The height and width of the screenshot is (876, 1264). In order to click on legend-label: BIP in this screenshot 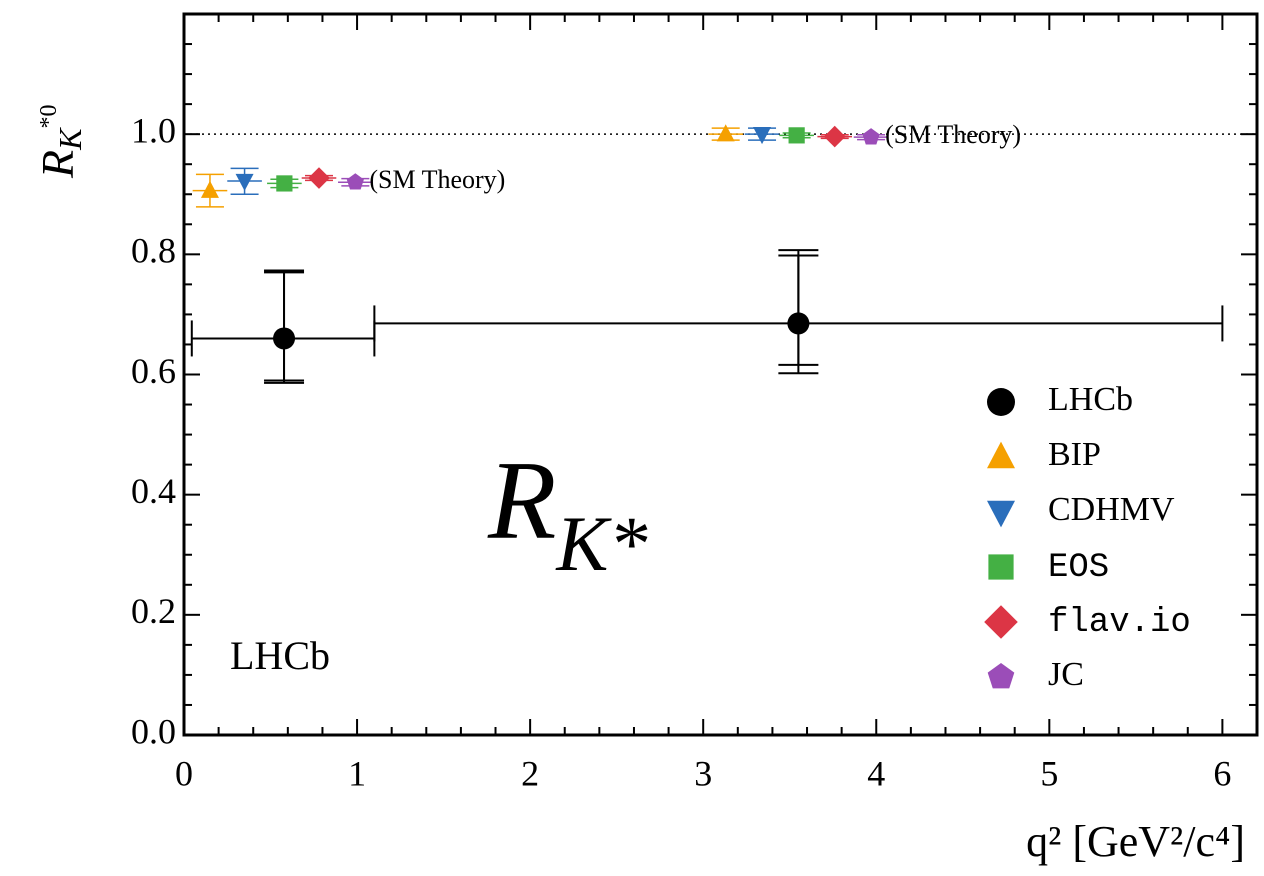, I will do `click(1074, 454)`.